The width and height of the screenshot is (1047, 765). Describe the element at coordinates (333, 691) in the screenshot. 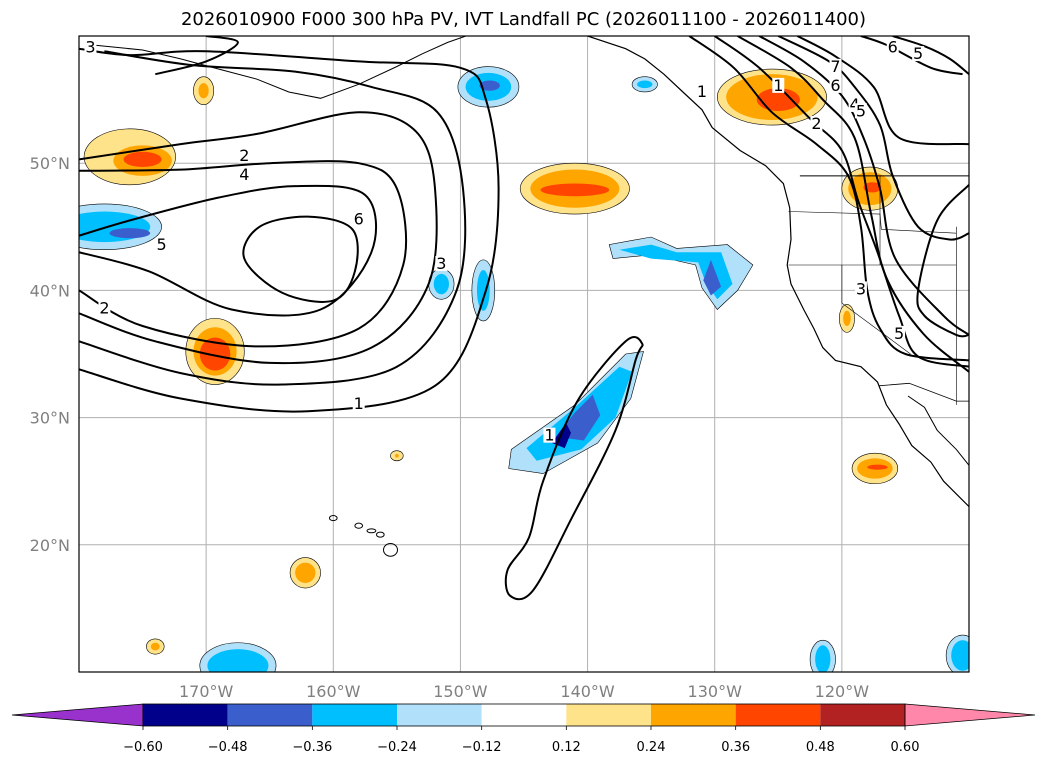

I see `lon-tick-label: 160°W` at that location.